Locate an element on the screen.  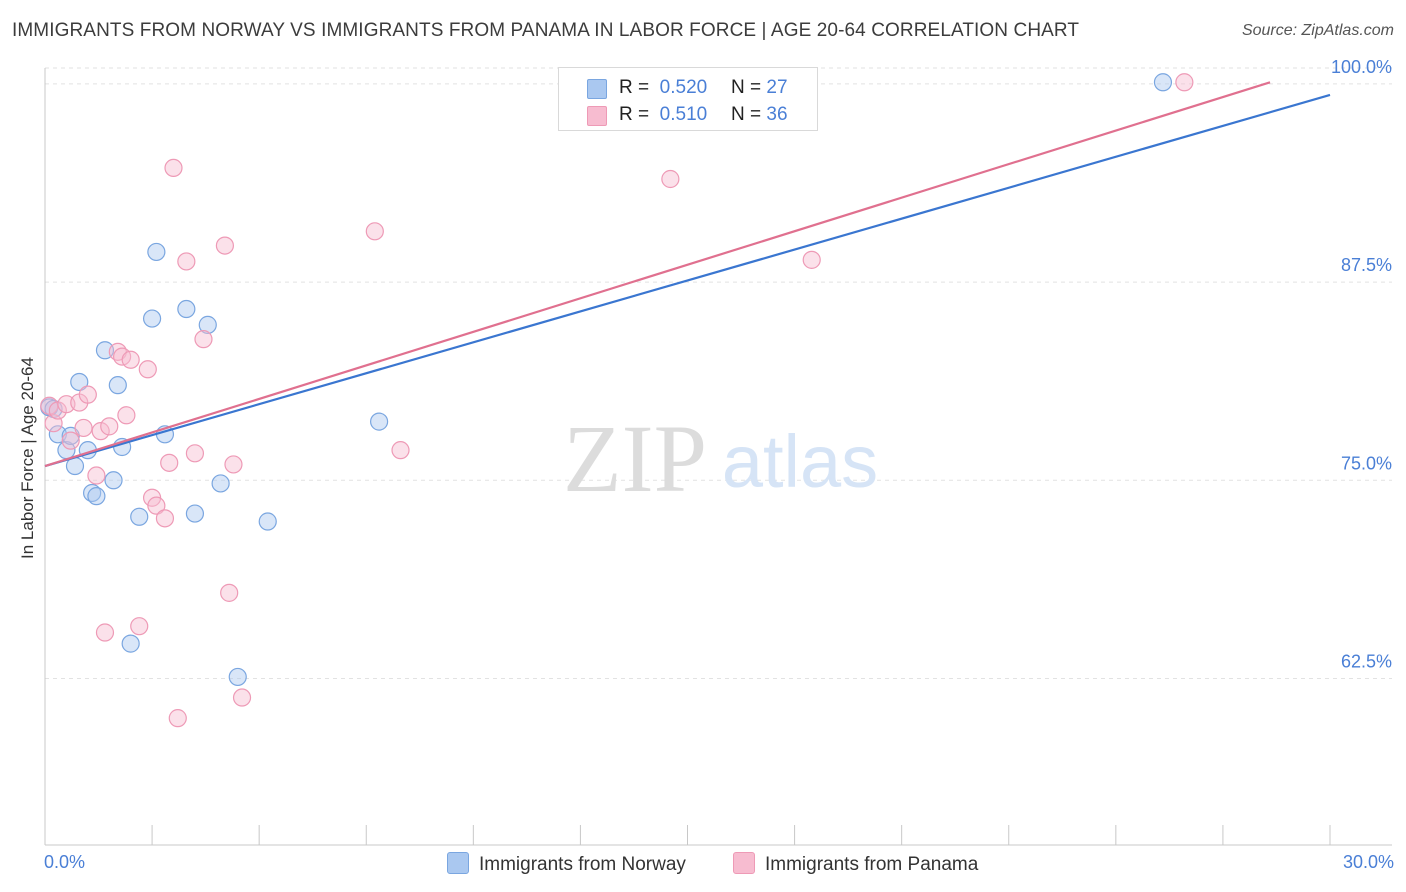
legend-r-value-norway: 0.520 is located at coordinates (683, 87).